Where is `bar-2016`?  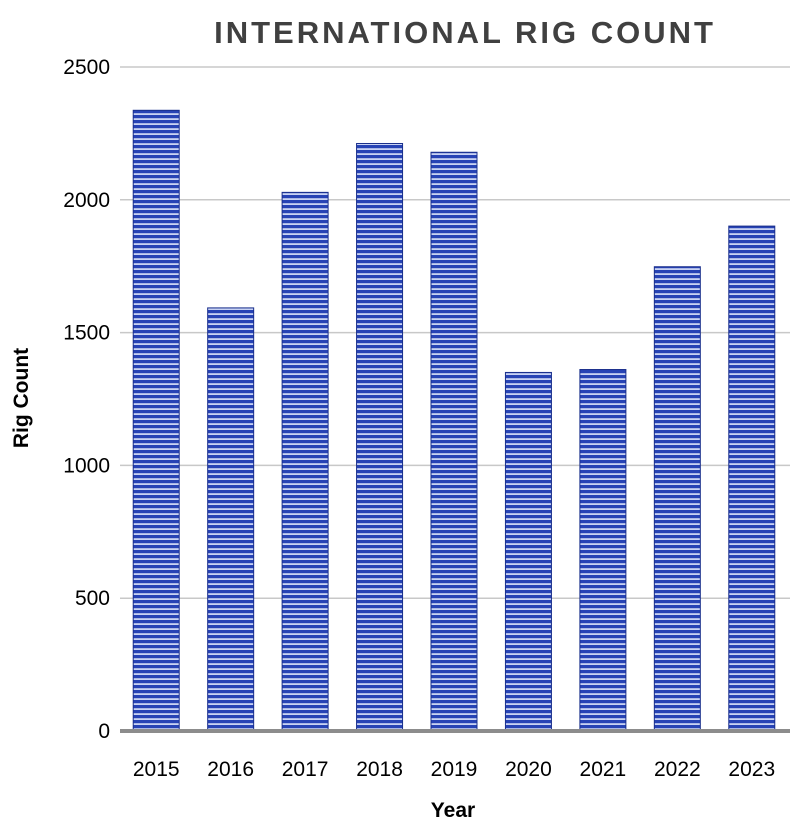 bar-2016 is located at coordinates (231, 519).